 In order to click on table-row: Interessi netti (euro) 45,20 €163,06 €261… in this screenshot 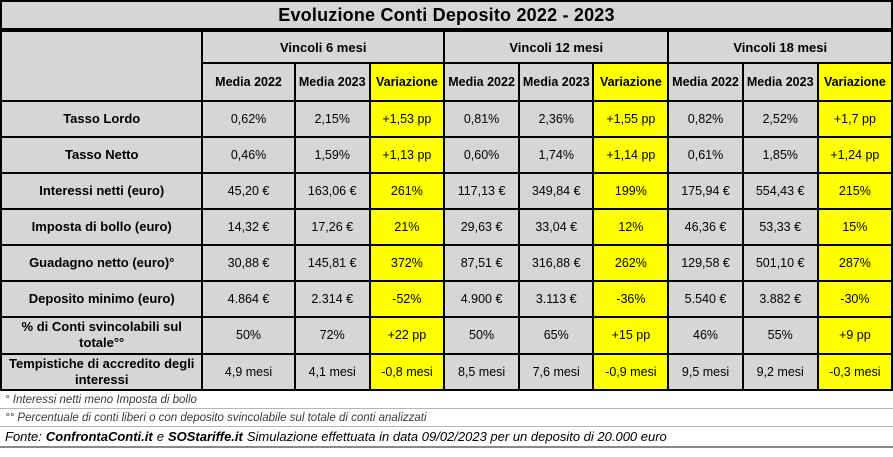, I will do `click(446, 191)`.